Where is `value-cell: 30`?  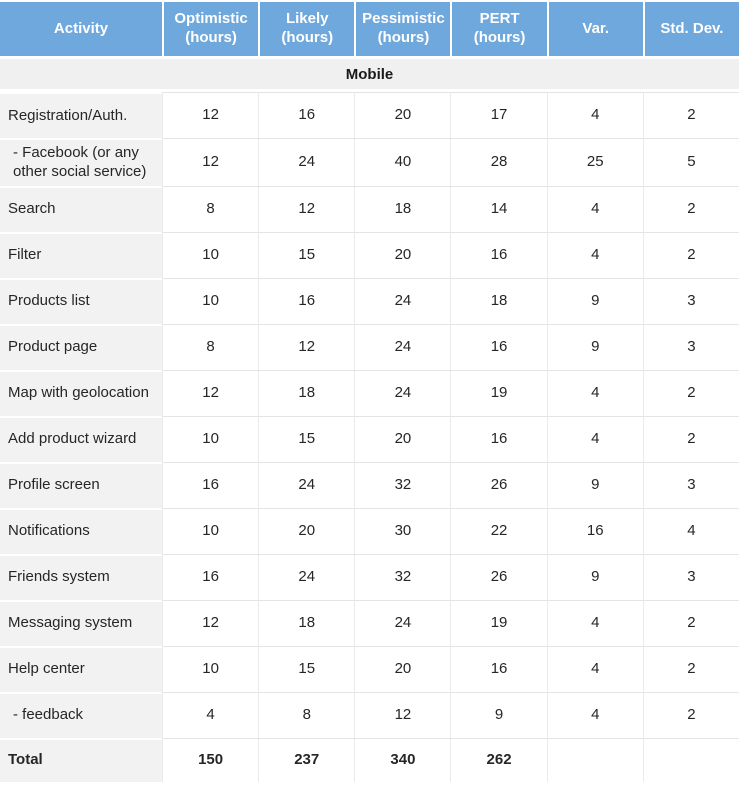
value-cell: 30 is located at coordinates (402, 530).